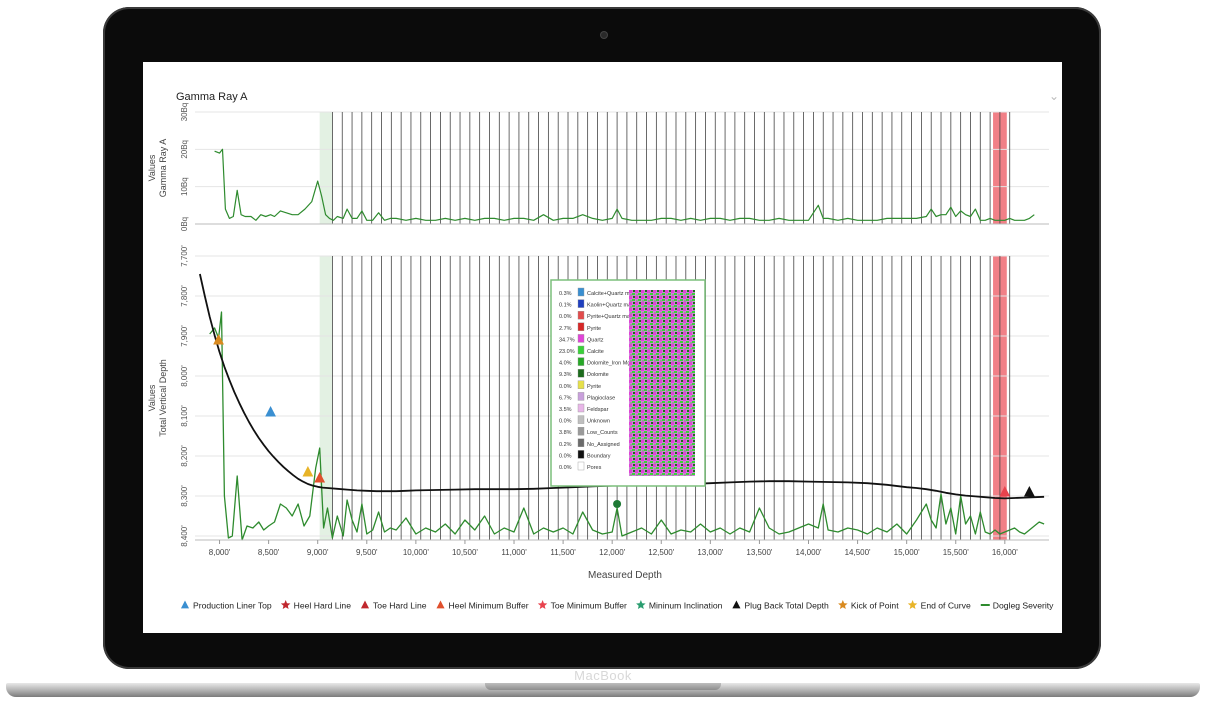  What do you see at coordinates (603, 445) in the screenshot?
I see `tooltip-label: No_Assigned` at bounding box center [603, 445].